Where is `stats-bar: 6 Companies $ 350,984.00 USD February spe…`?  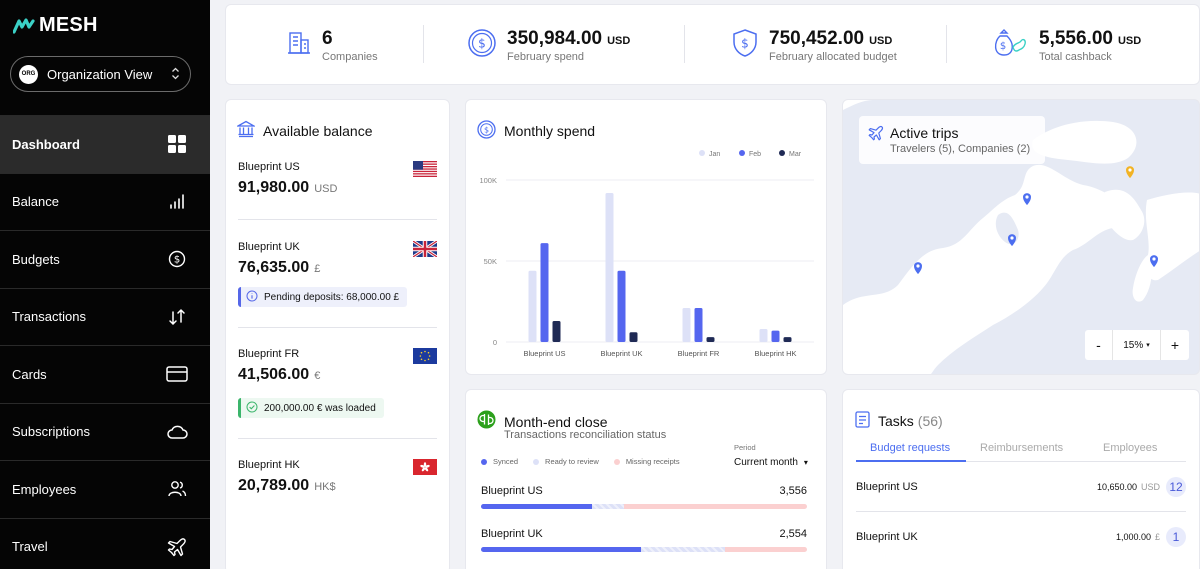
stats-bar: 6 Companies $ 350,984.00 USD February spe… is located at coordinates (712, 44).